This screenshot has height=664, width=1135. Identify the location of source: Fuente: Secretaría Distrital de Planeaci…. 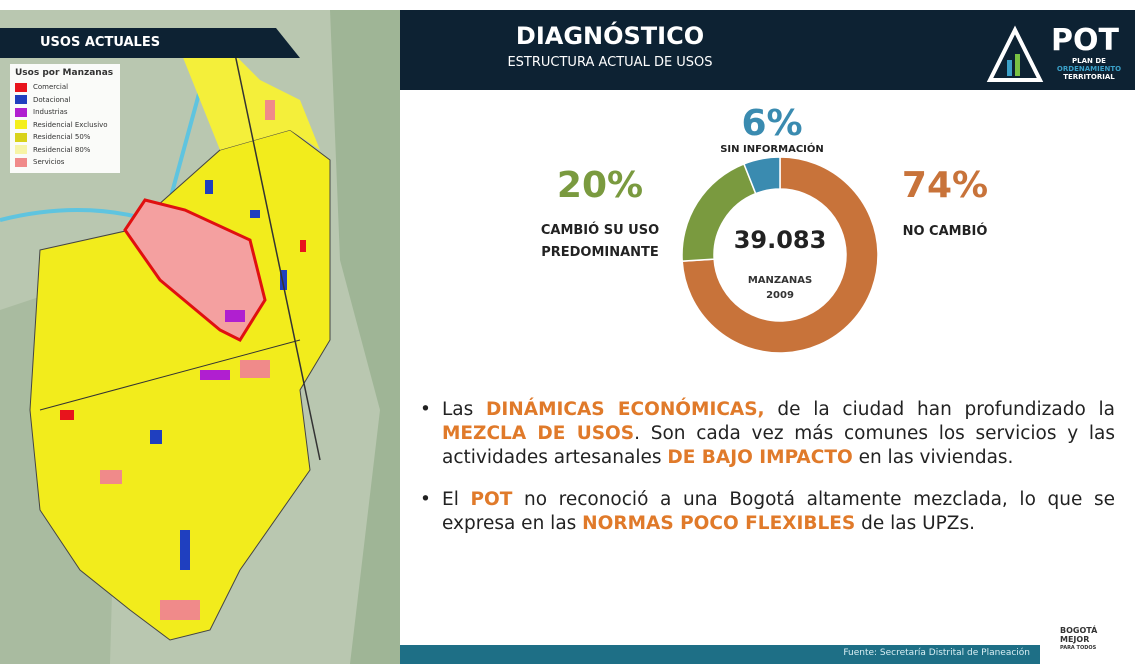
(936, 653).